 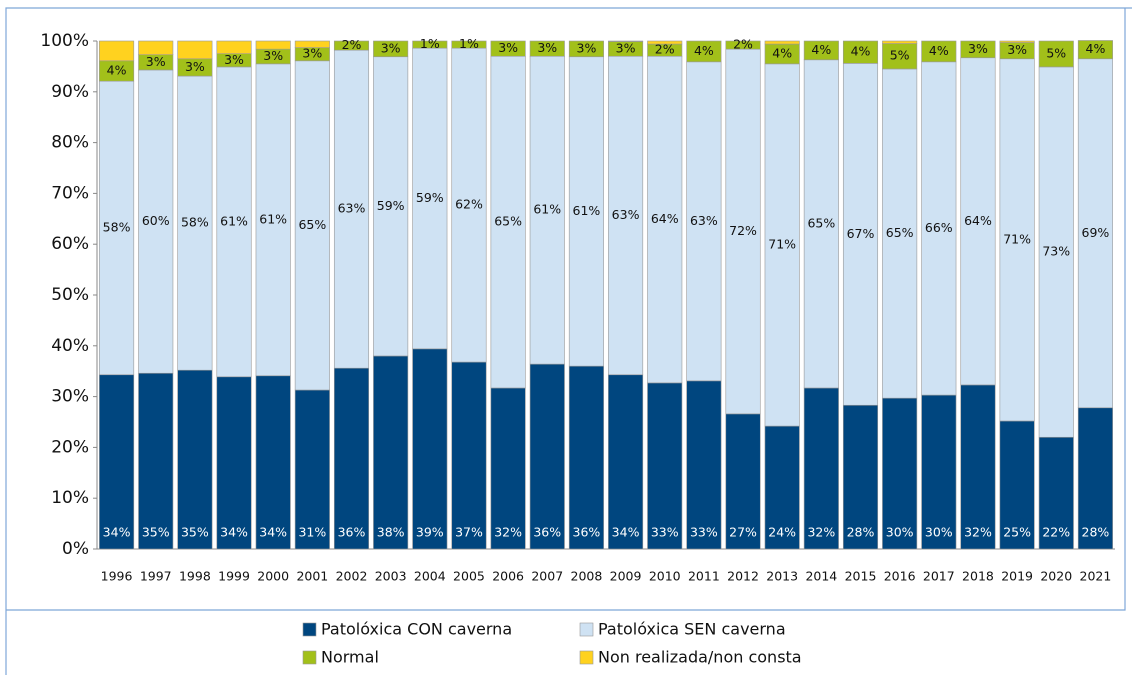 What do you see at coordinates (743, 230) in the screenshot?
I see `data-label: 72%` at bounding box center [743, 230].